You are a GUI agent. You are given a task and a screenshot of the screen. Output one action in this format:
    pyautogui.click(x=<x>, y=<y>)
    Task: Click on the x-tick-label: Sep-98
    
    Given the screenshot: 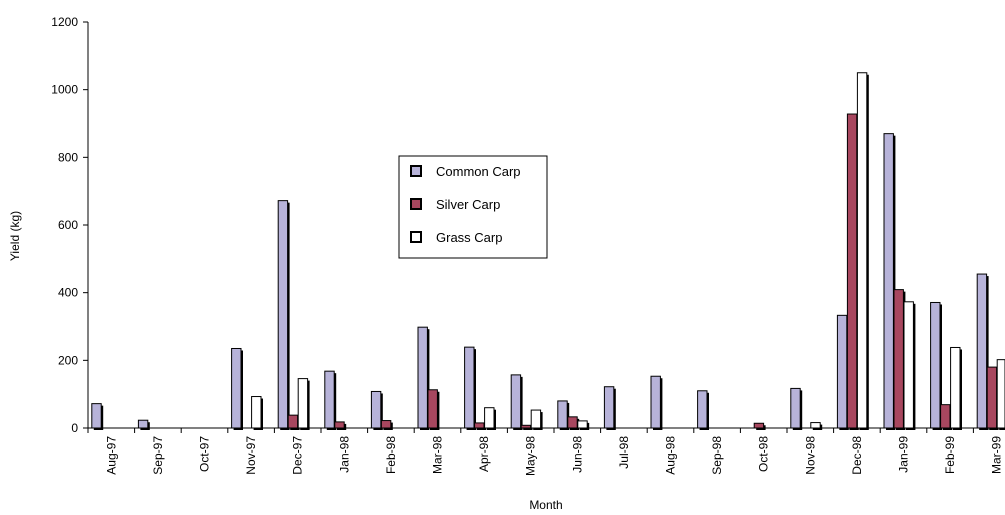 What is the action you would take?
    pyautogui.click(x=717, y=455)
    